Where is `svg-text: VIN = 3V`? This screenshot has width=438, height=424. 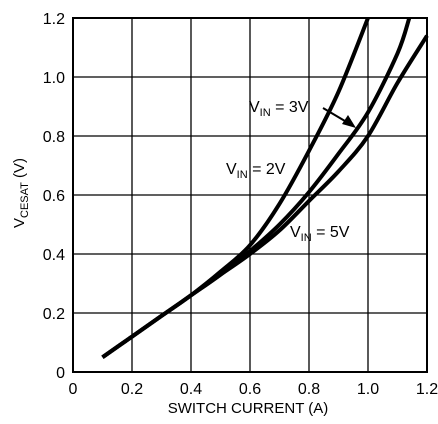 svg-text: VIN = 3V is located at coordinates (279, 109).